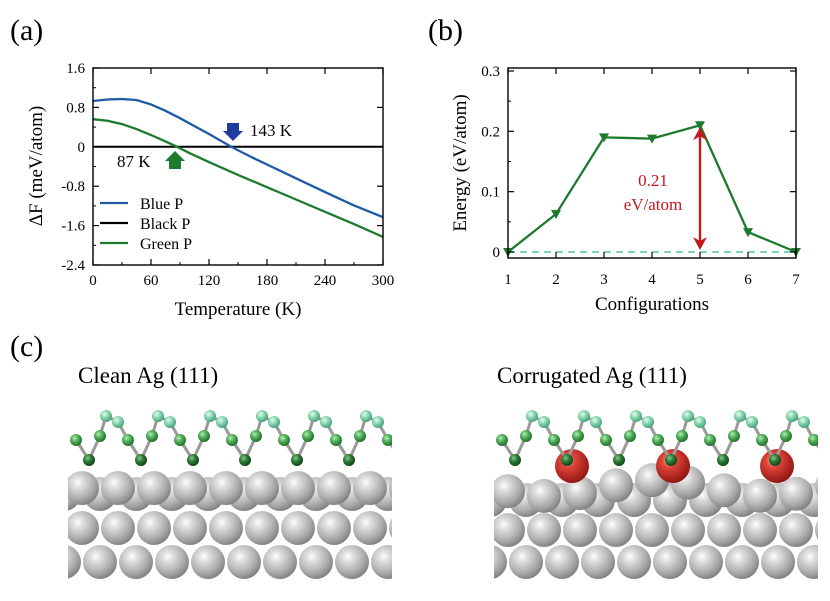  What do you see at coordinates (700, 243) in the screenshot?
I see `arrowhead-down-icon` at bounding box center [700, 243].